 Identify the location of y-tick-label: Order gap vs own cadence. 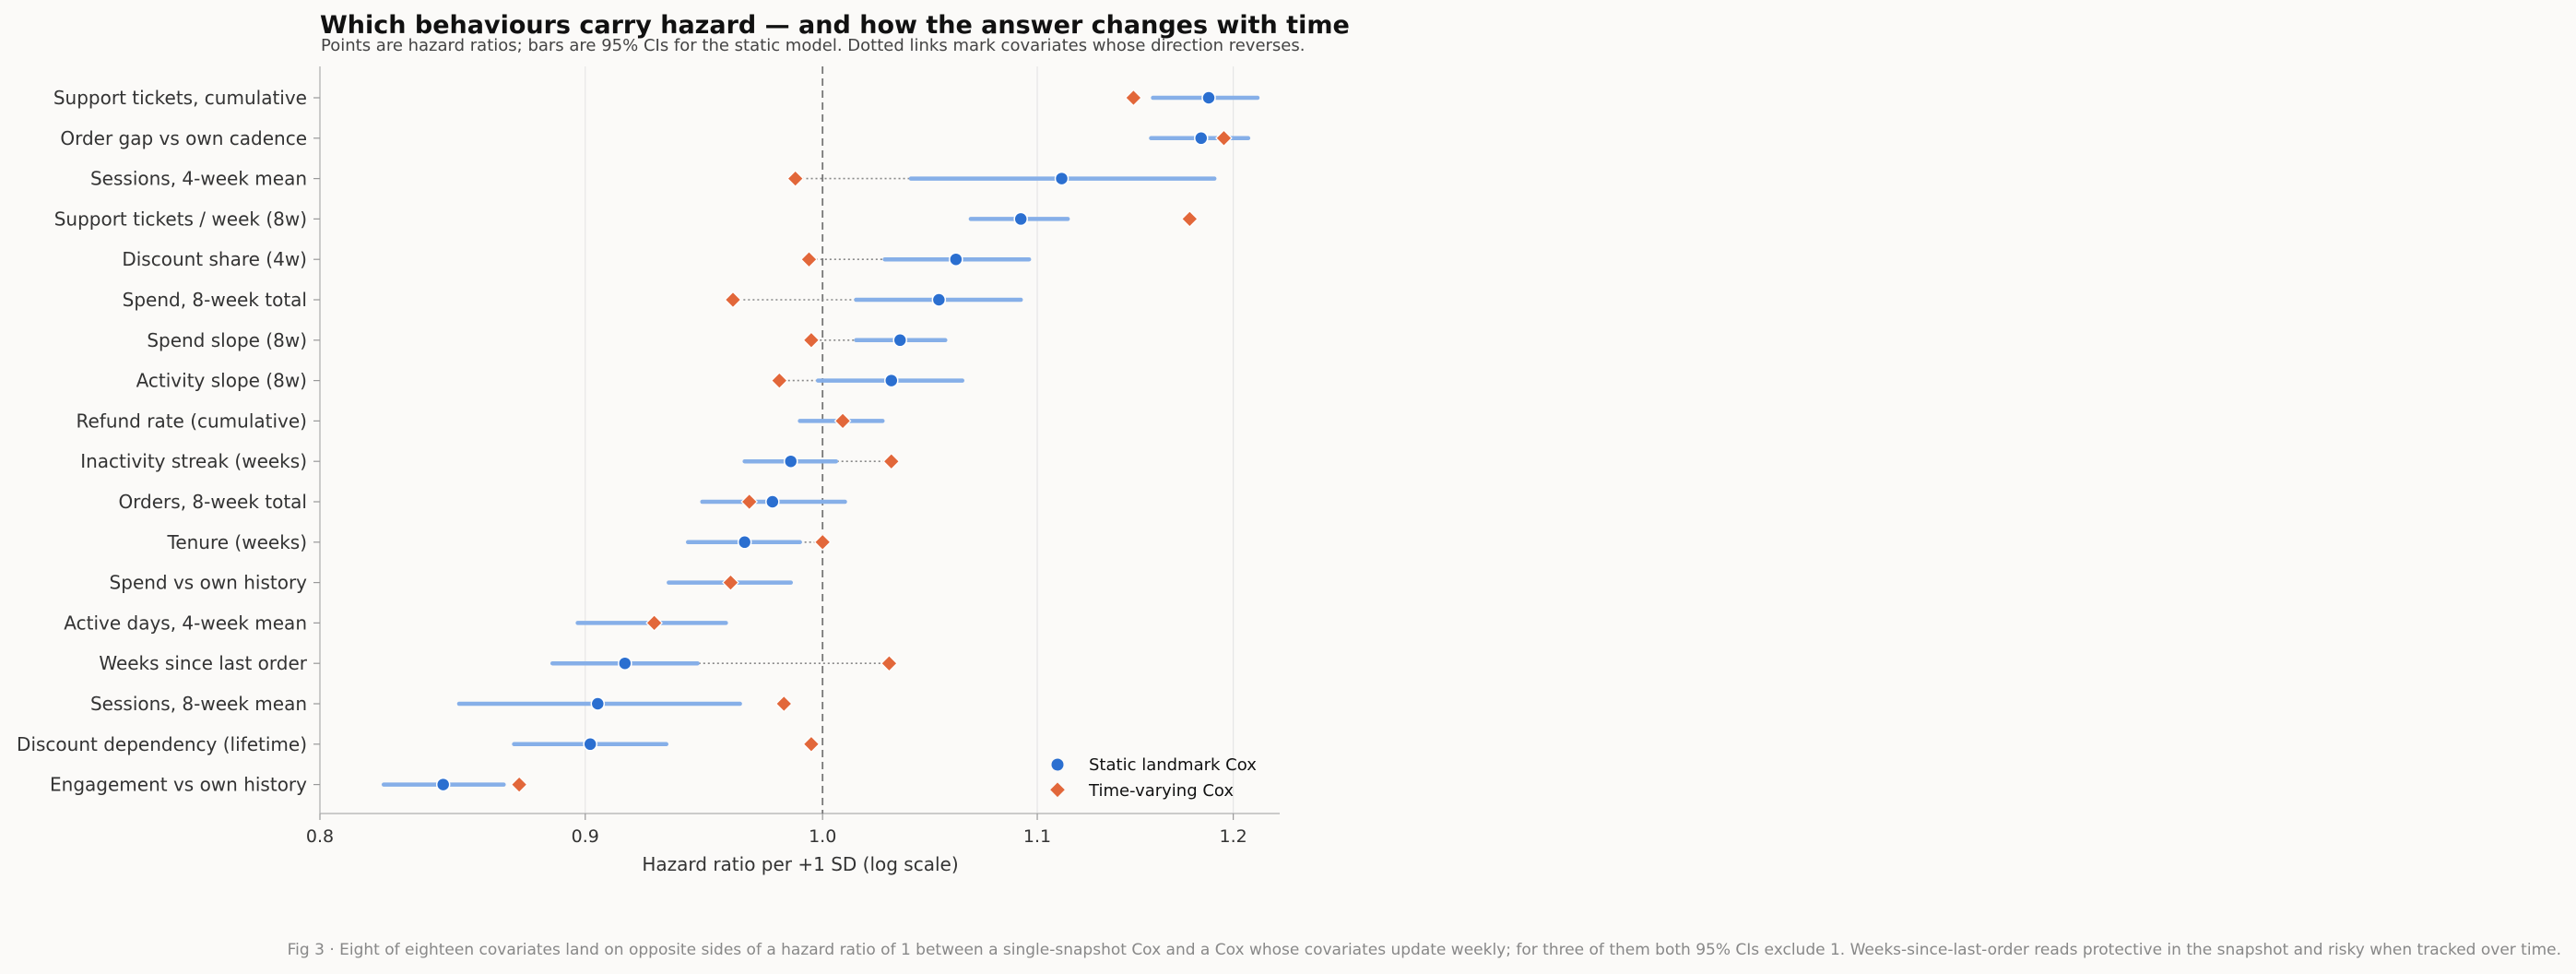
(183, 138).